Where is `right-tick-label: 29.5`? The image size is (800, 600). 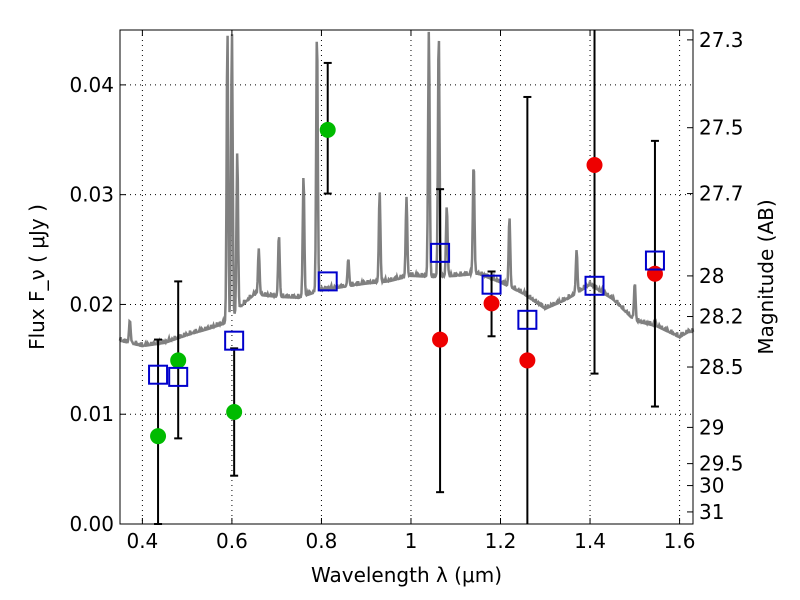
right-tick-label: 29.5 is located at coordinates (721, 464).